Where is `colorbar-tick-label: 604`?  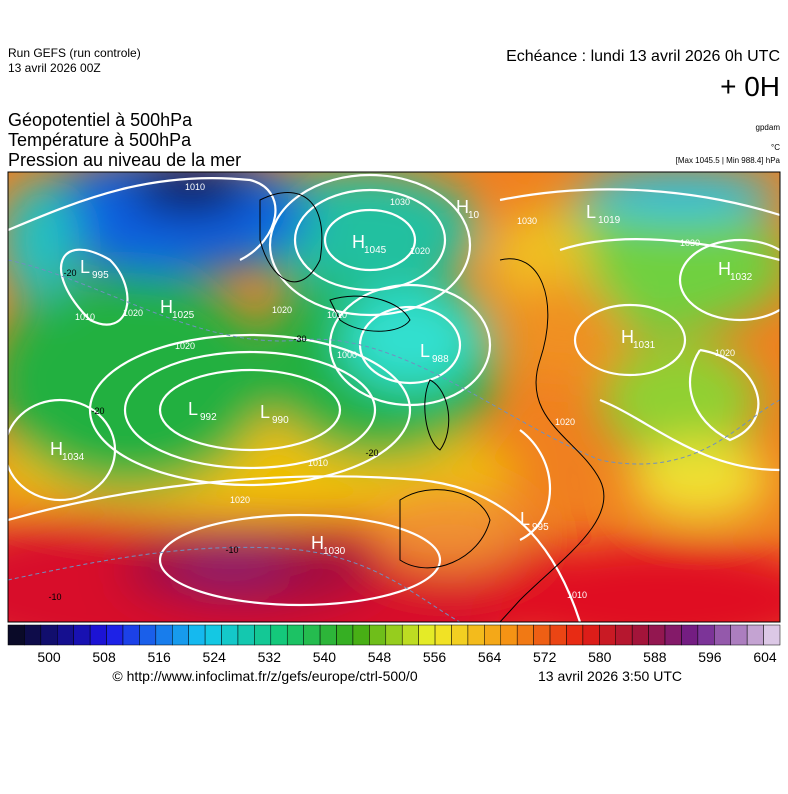
colorbar-tick-label: 604 is located at coordinates (765, 657).